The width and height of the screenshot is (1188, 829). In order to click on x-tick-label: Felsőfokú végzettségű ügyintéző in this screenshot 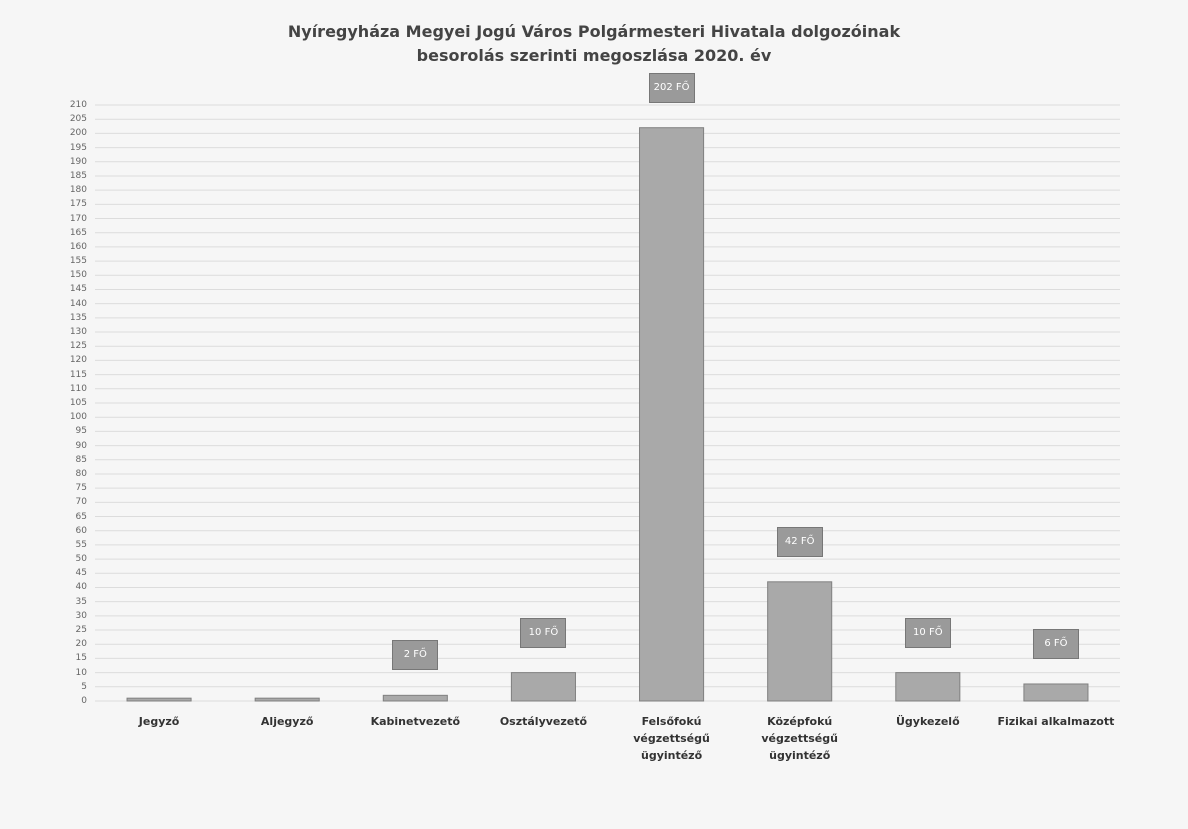, I will do `click(671, 738)`.